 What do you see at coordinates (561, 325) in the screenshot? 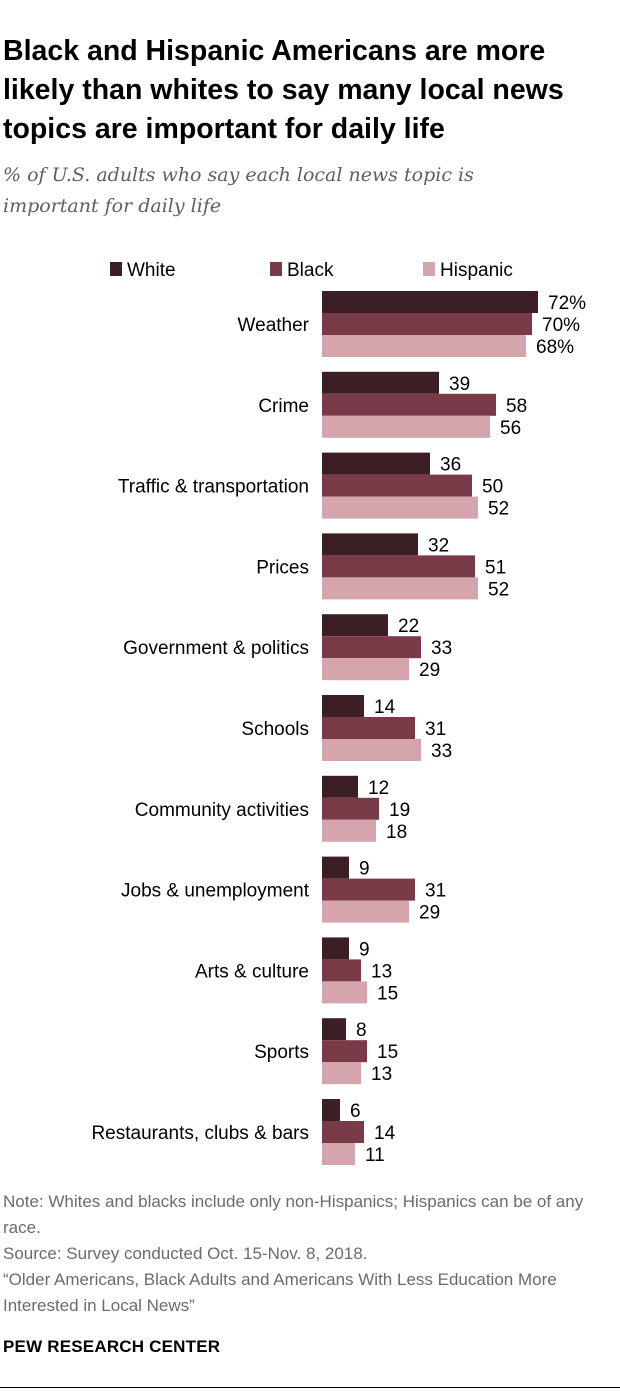
I see `value-label-black-weather: 70%` at bounding box center [561, 325].